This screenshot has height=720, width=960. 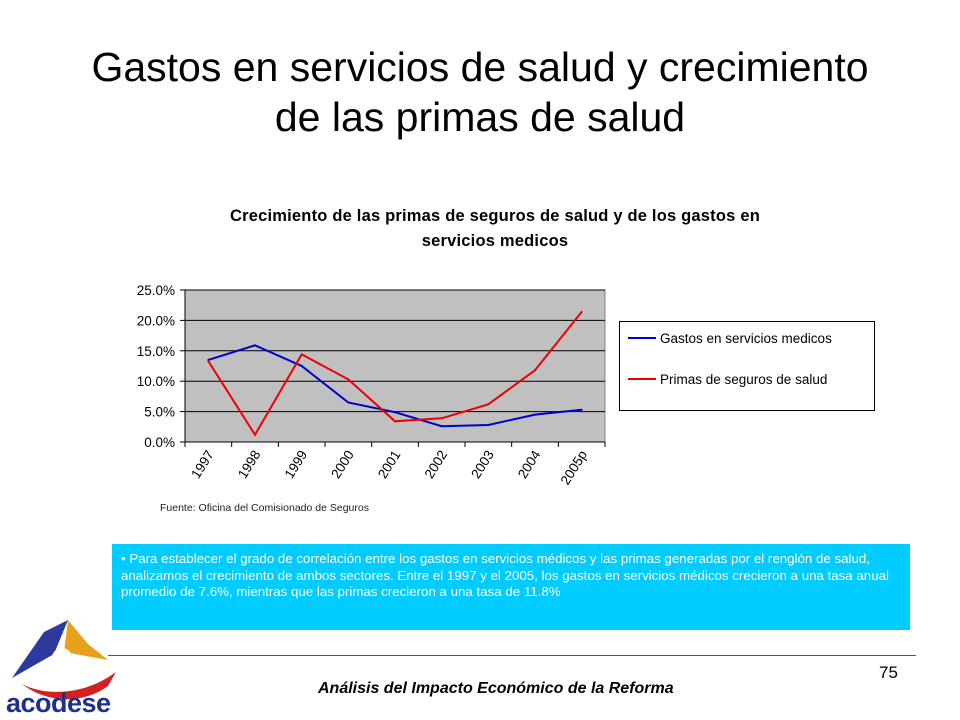 What do you see at coordinates (296, 464) in the screenshot?
I see `x-tick-label: 1999` at bounding box center [296, 464].